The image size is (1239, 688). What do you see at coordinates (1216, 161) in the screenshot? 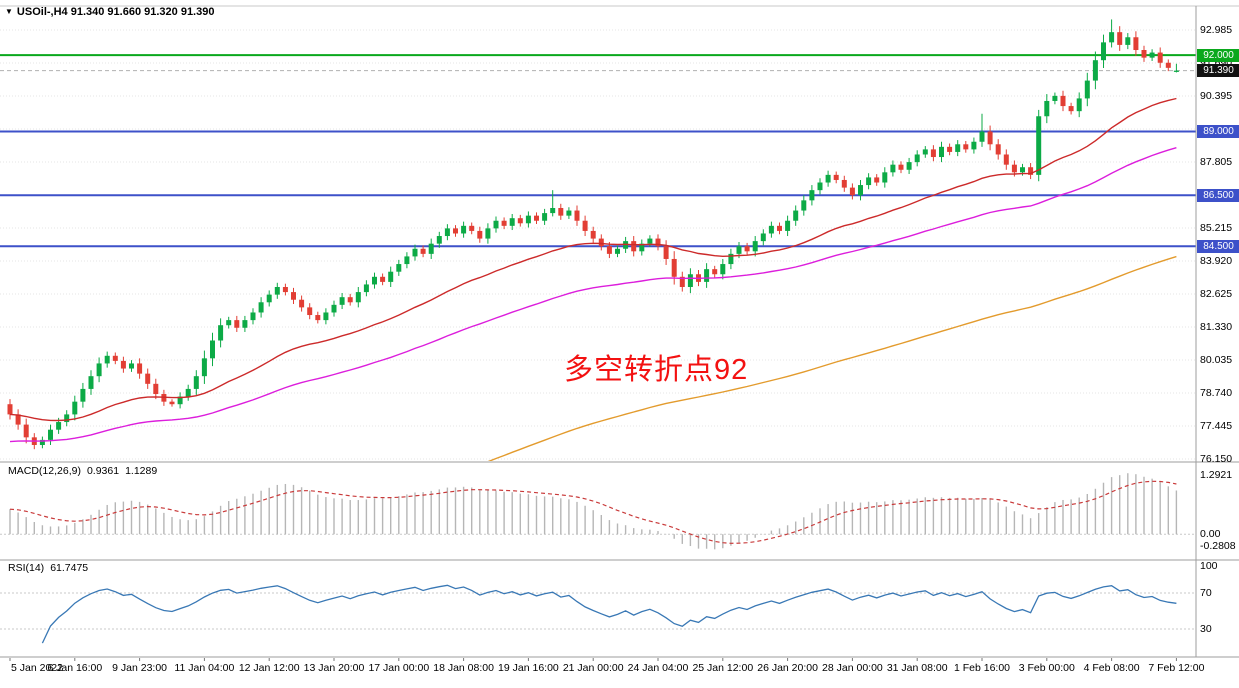
I see `price-axis-label: 87.805` at bounding box center [1216, 161].